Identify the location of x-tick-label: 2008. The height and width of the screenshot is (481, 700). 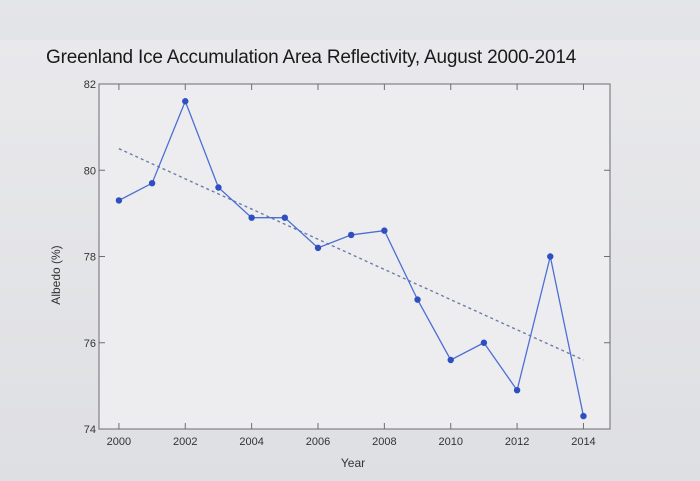
(384, 442).